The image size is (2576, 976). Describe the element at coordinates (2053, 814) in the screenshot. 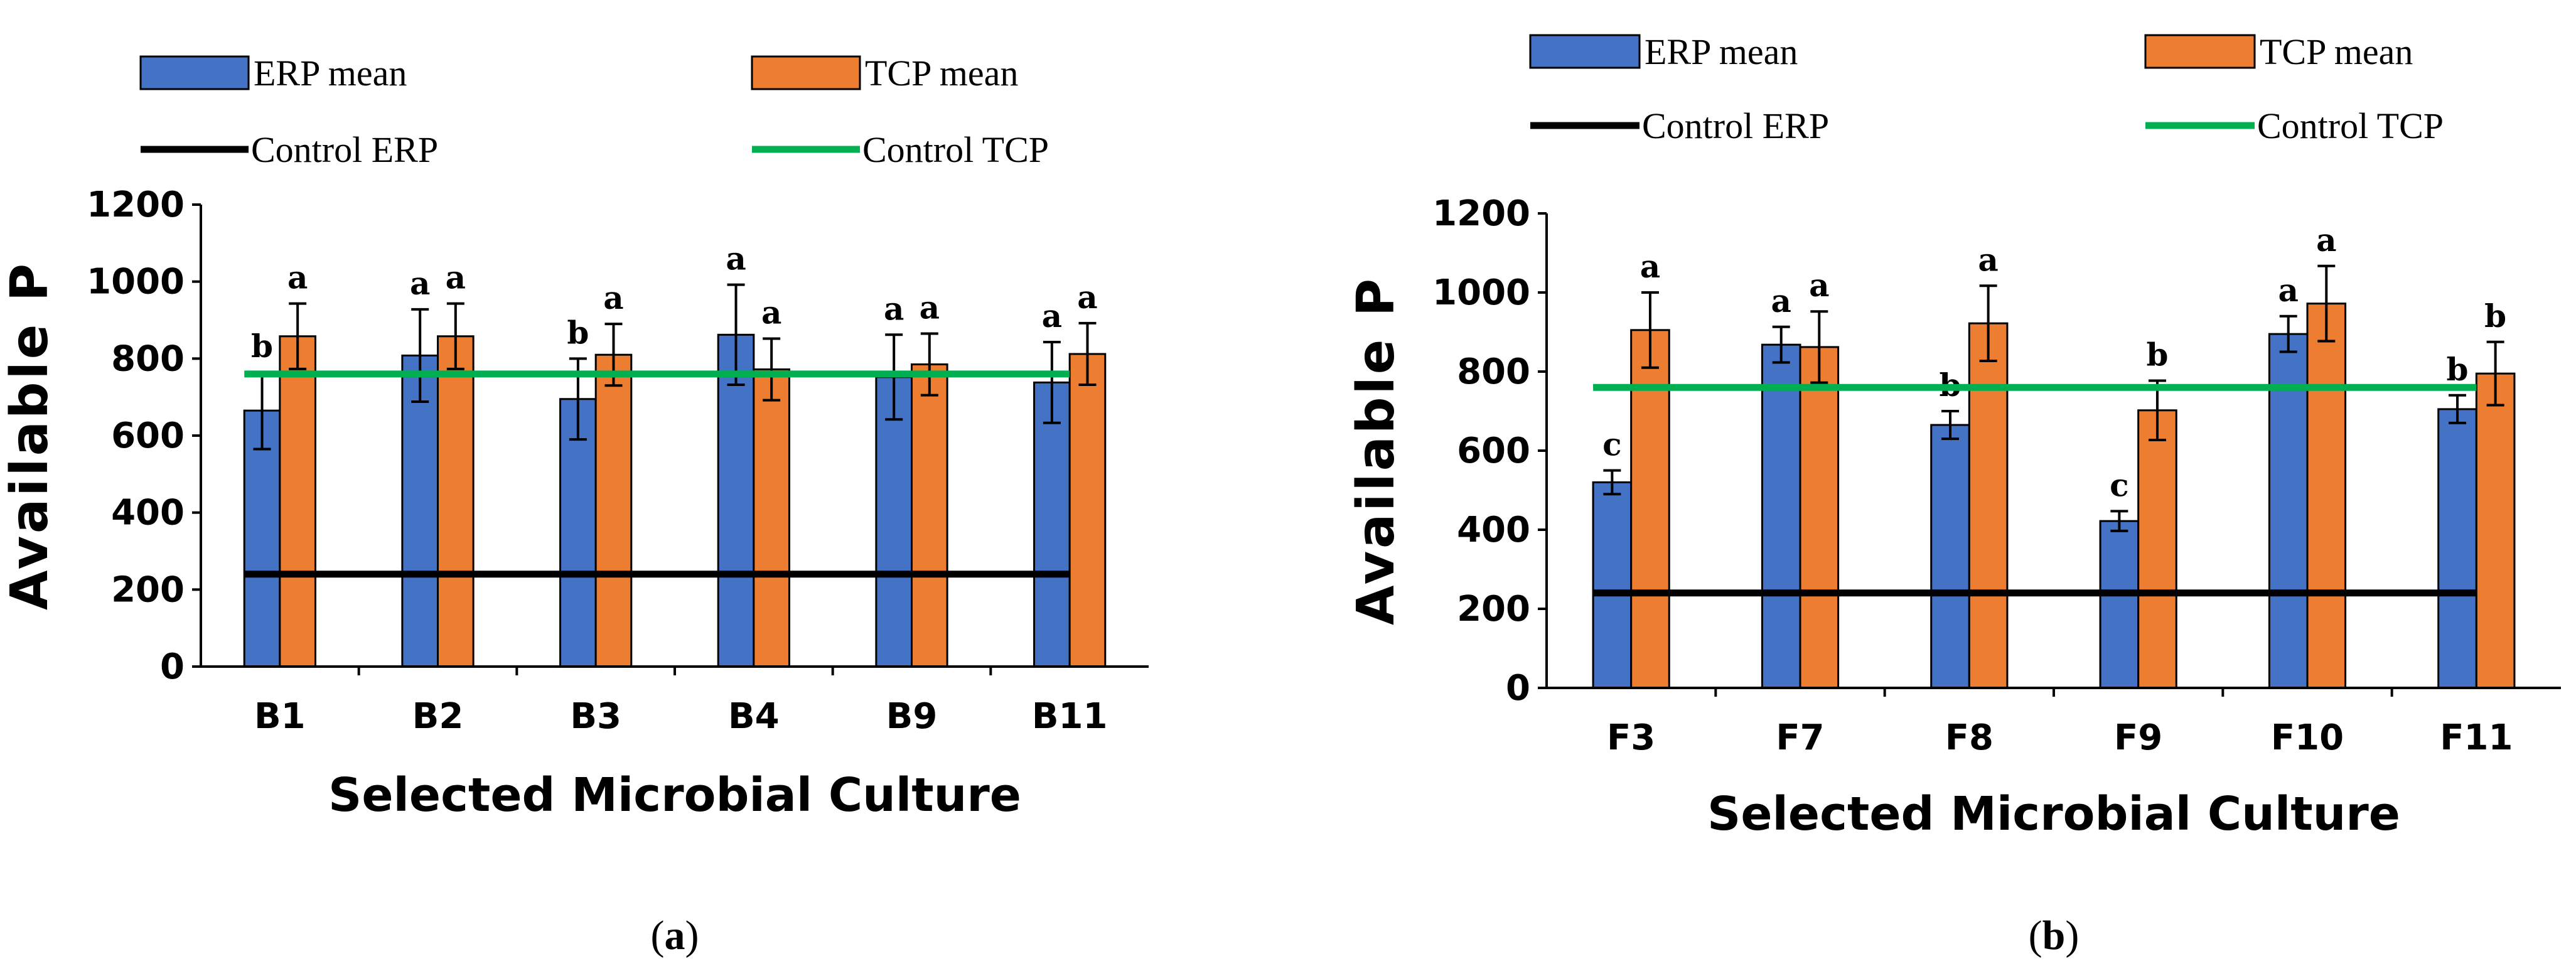

I see `b-x-axis-title: Selected Microbial Culture` at that location.